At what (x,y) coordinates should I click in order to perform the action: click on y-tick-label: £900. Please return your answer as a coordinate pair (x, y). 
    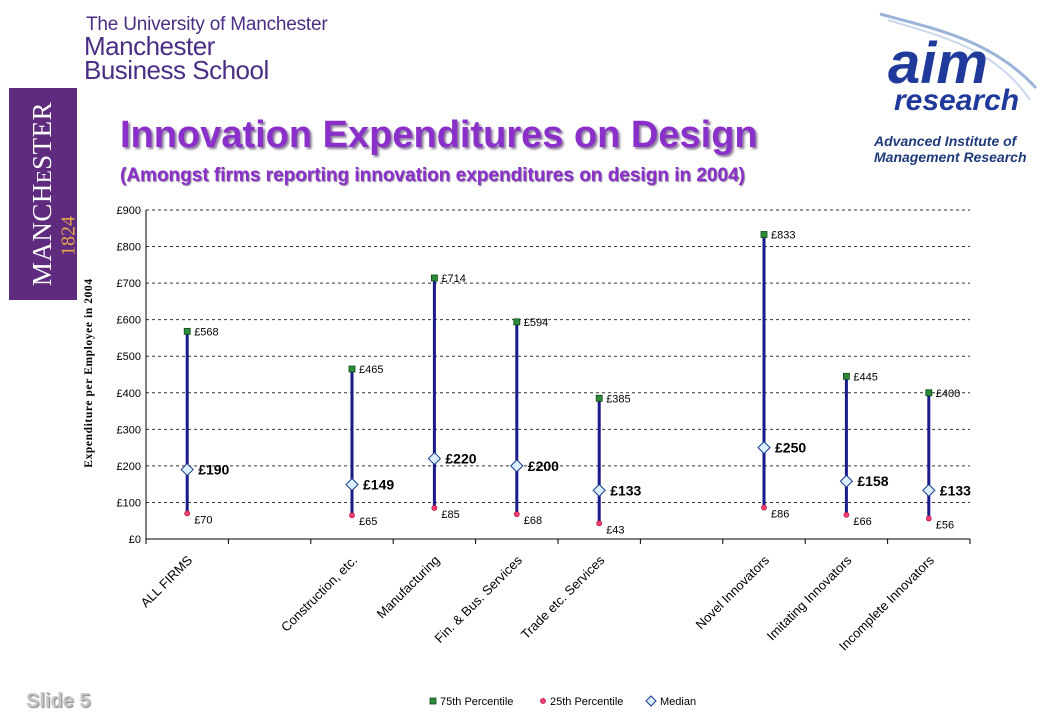
    Looking at the image, I should click on (129, 211).